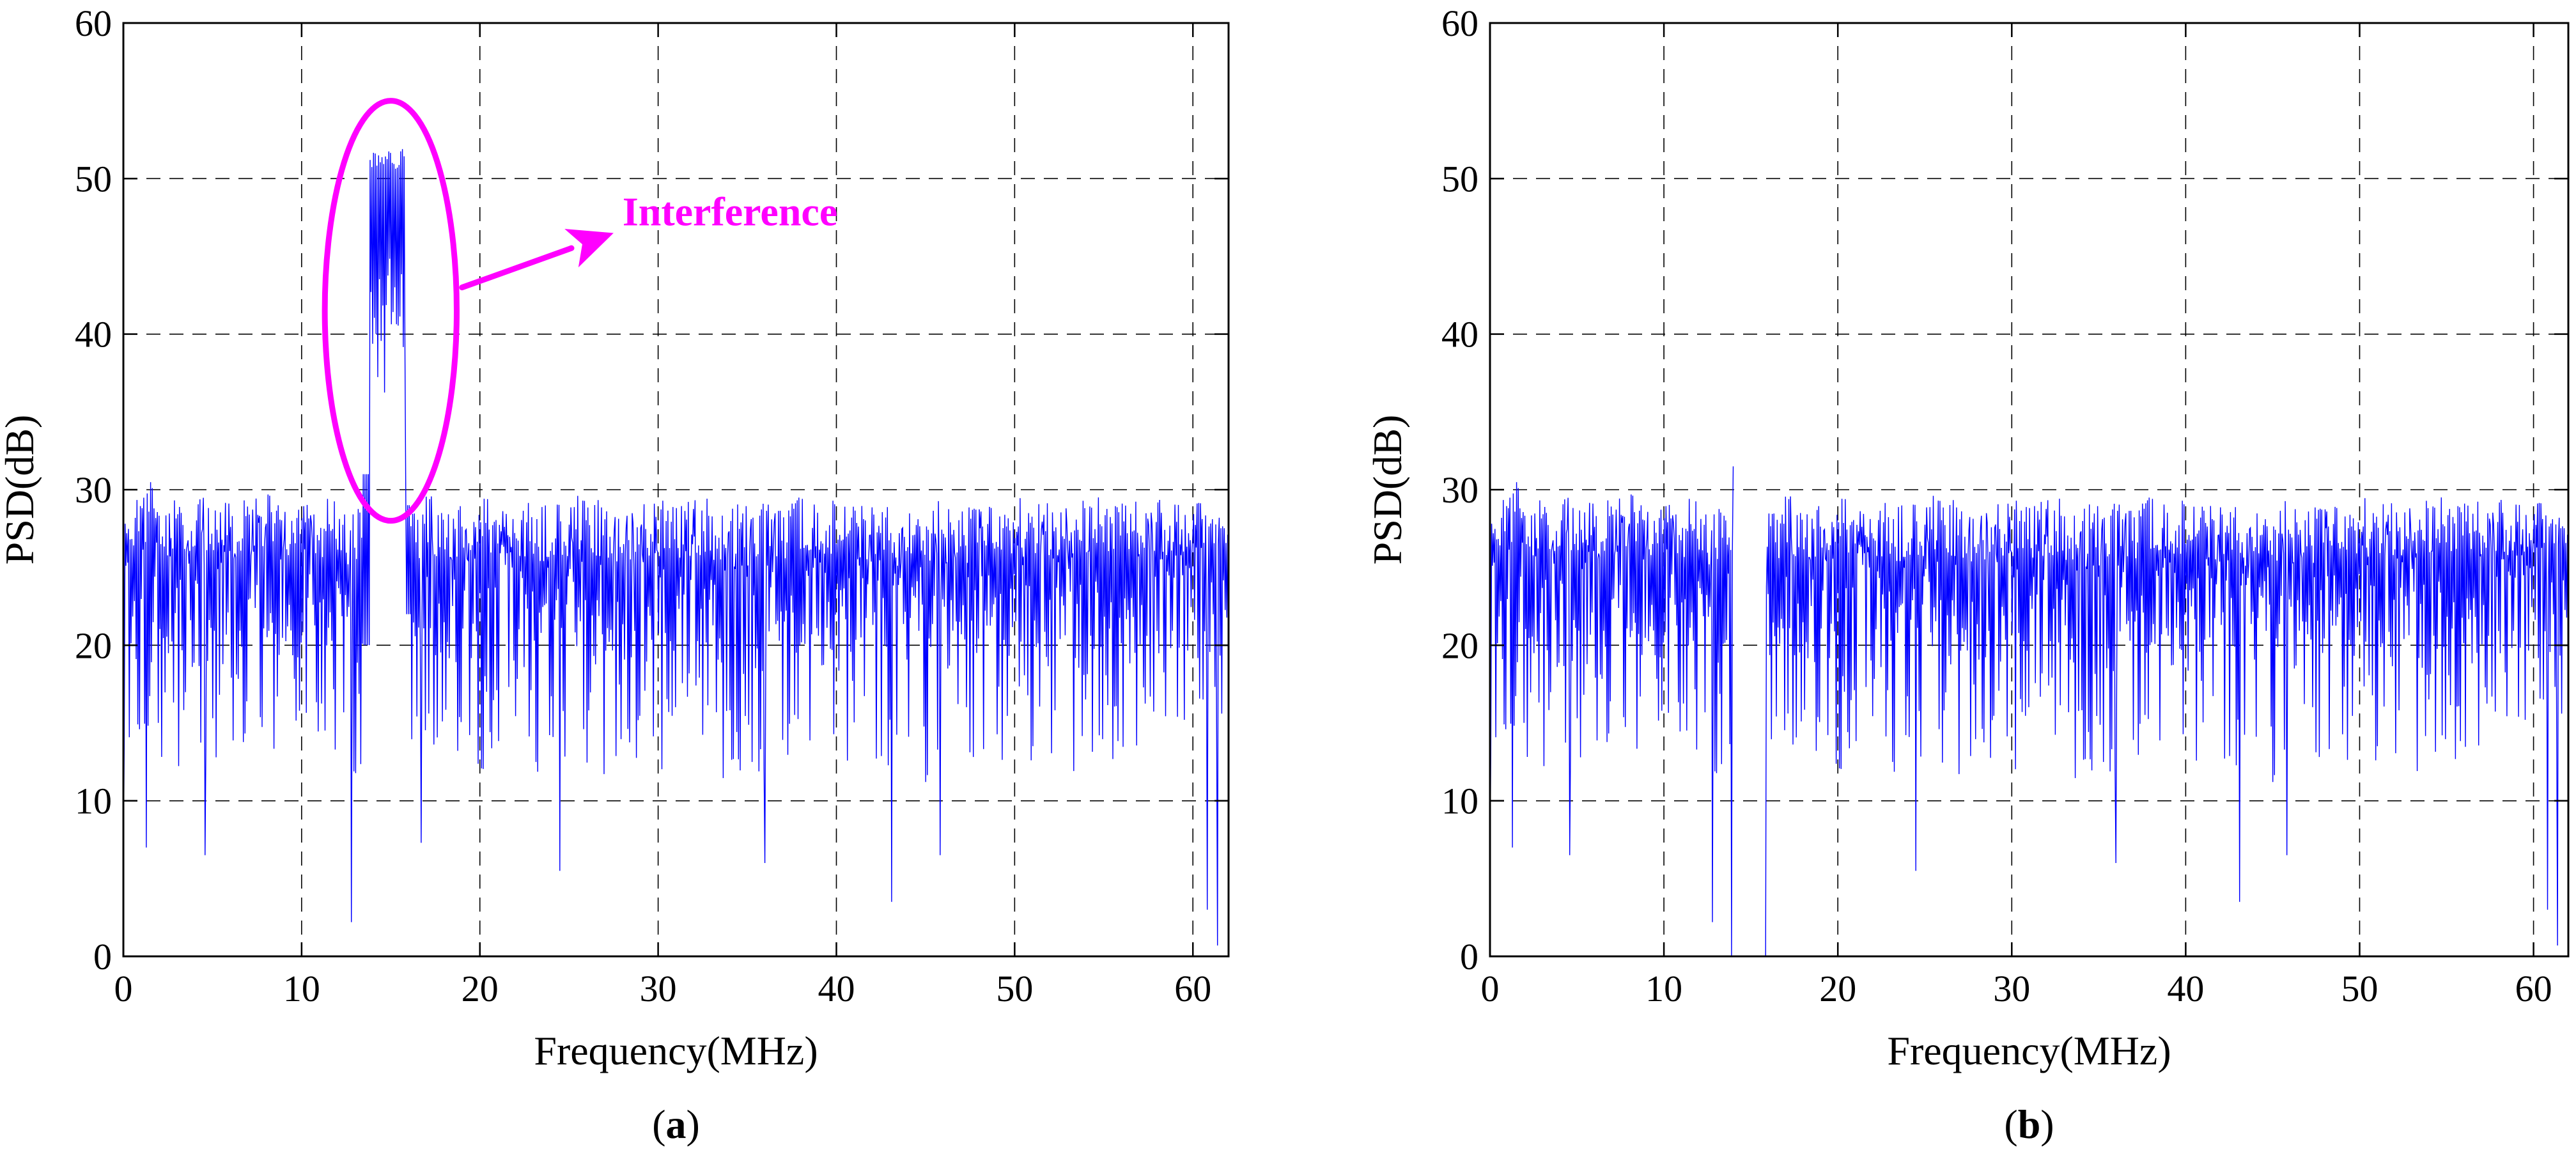 Image resolution: width=2576 pixels, height=1159 pixels. What do you see at coordinates (2029, 1050) in the screenshot?
I see `panel-b-x-axis-label: Frequency(MHz)` at bounding box center [2029, 1050].